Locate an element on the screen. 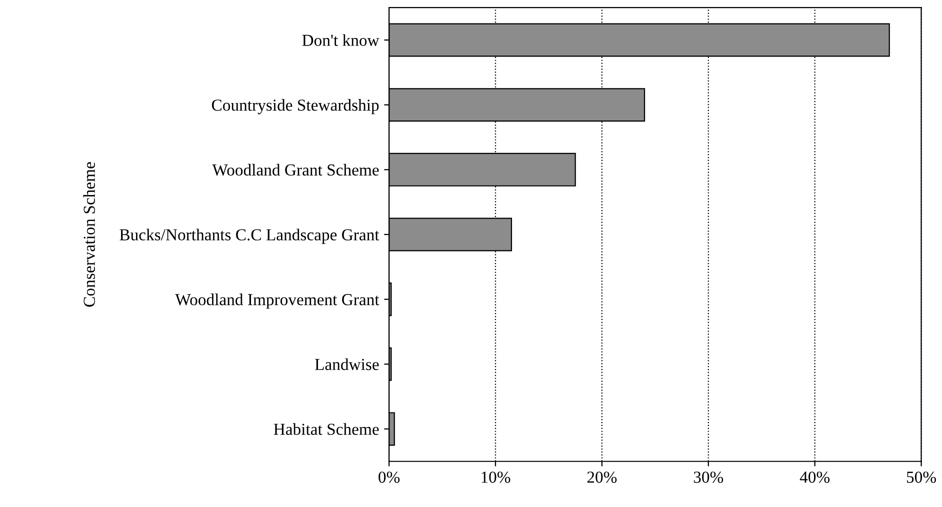  y-tick-label: Countryside Stewardship is located at coordinates (295, 106).